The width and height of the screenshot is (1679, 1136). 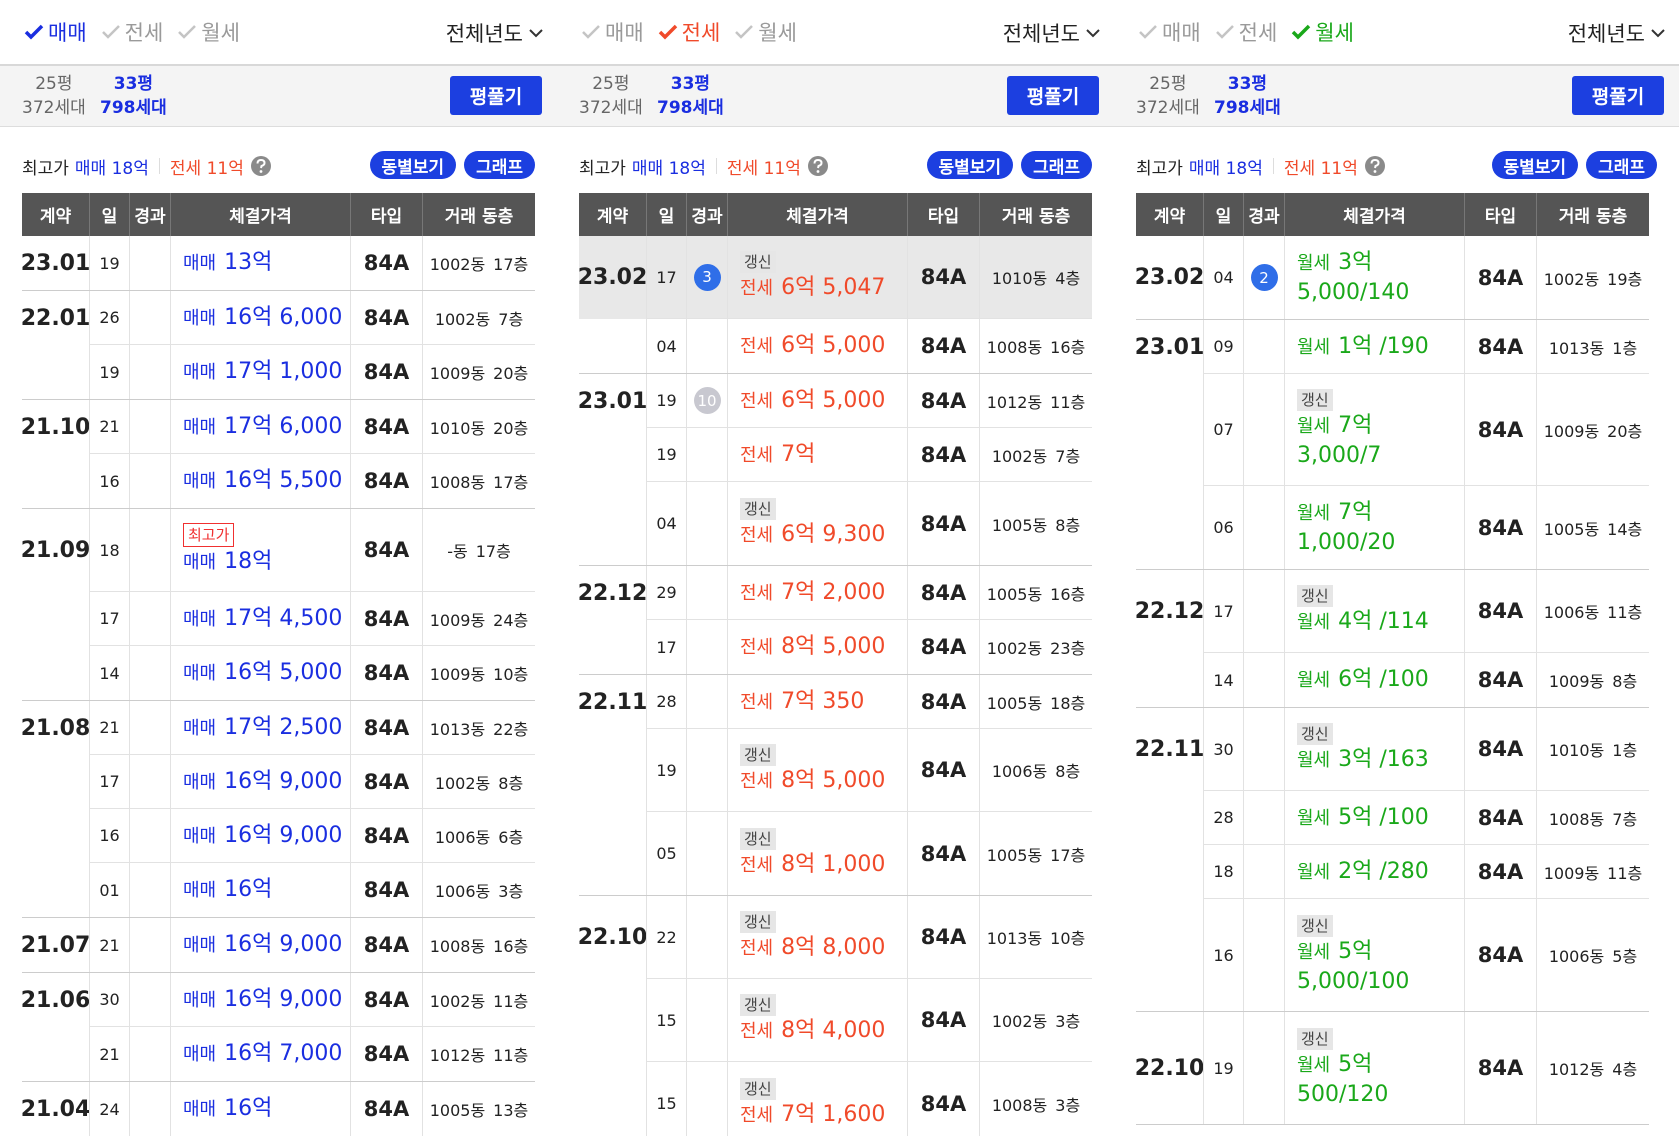 I want to click on trade-row: 30 갱신 월세 3억 /163 84A 1010동 1층, so click(x=1426, y=749).